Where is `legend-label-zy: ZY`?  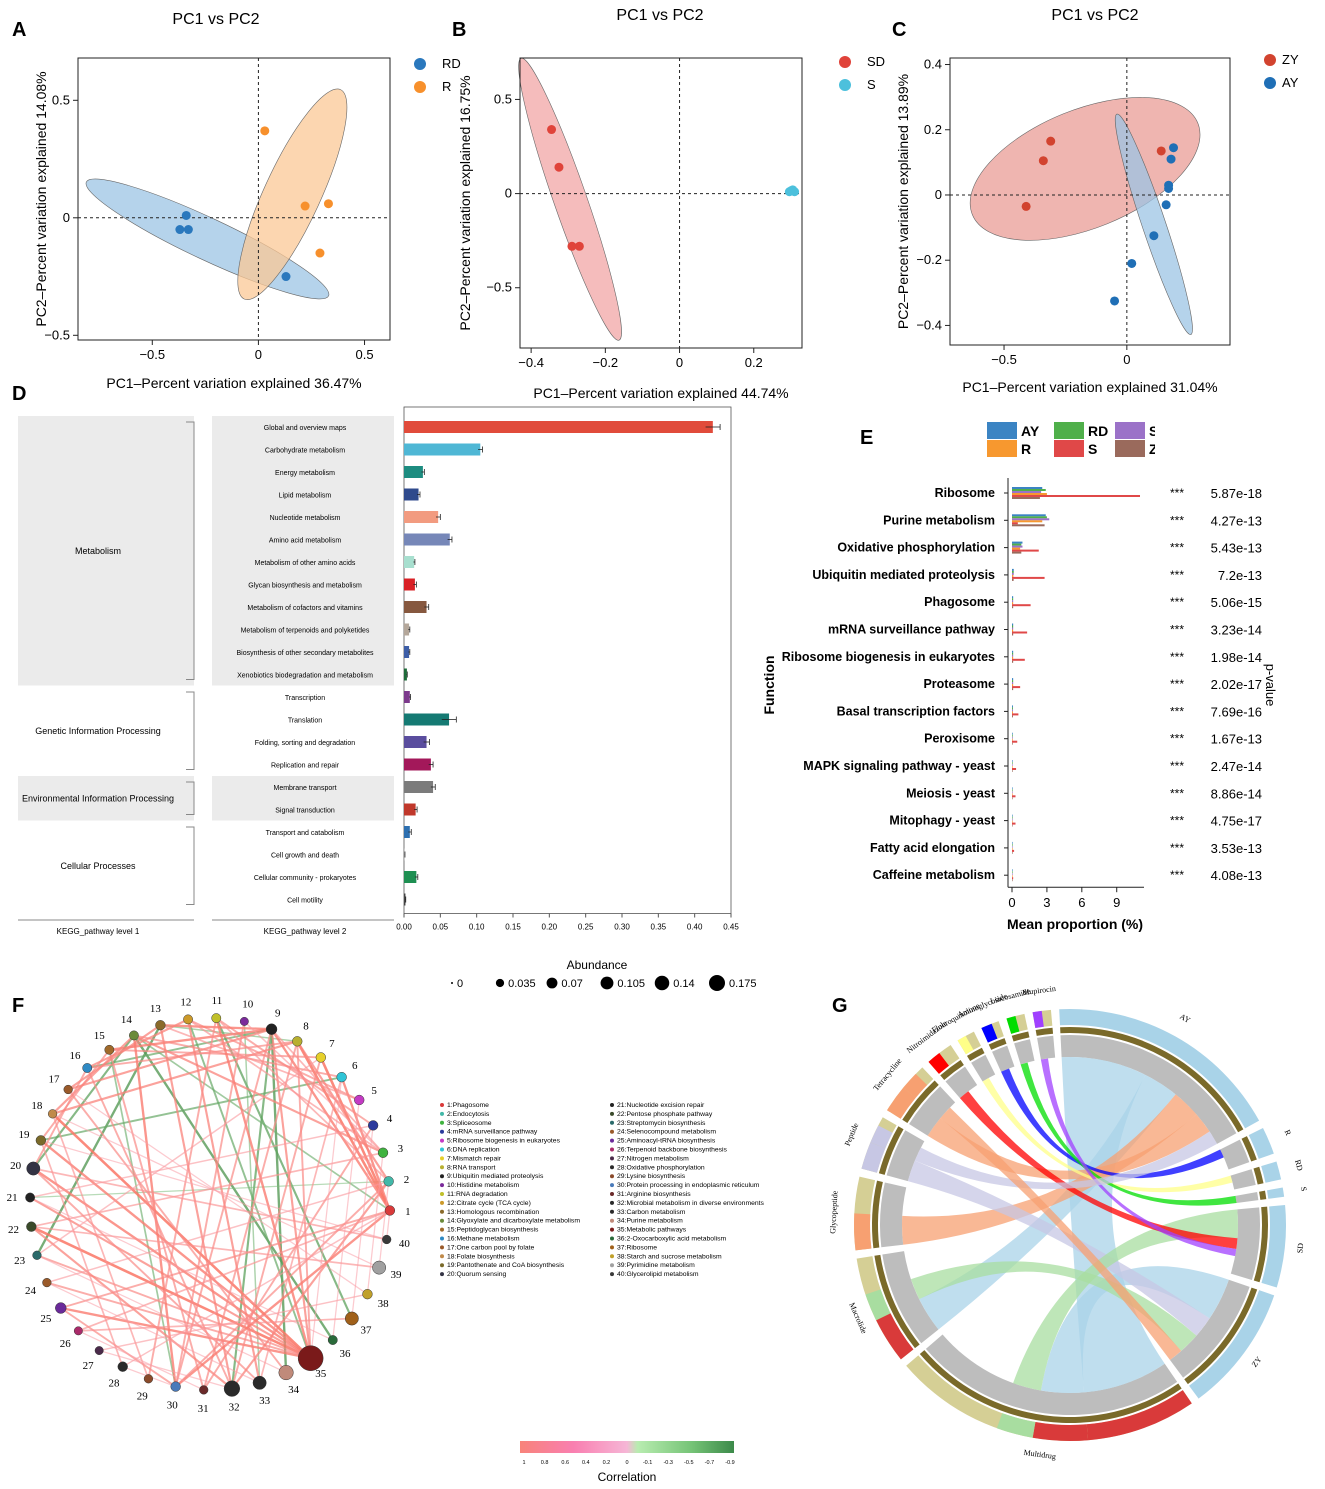
legend-label-zy: ZY is located at coordinates (1290, 59).